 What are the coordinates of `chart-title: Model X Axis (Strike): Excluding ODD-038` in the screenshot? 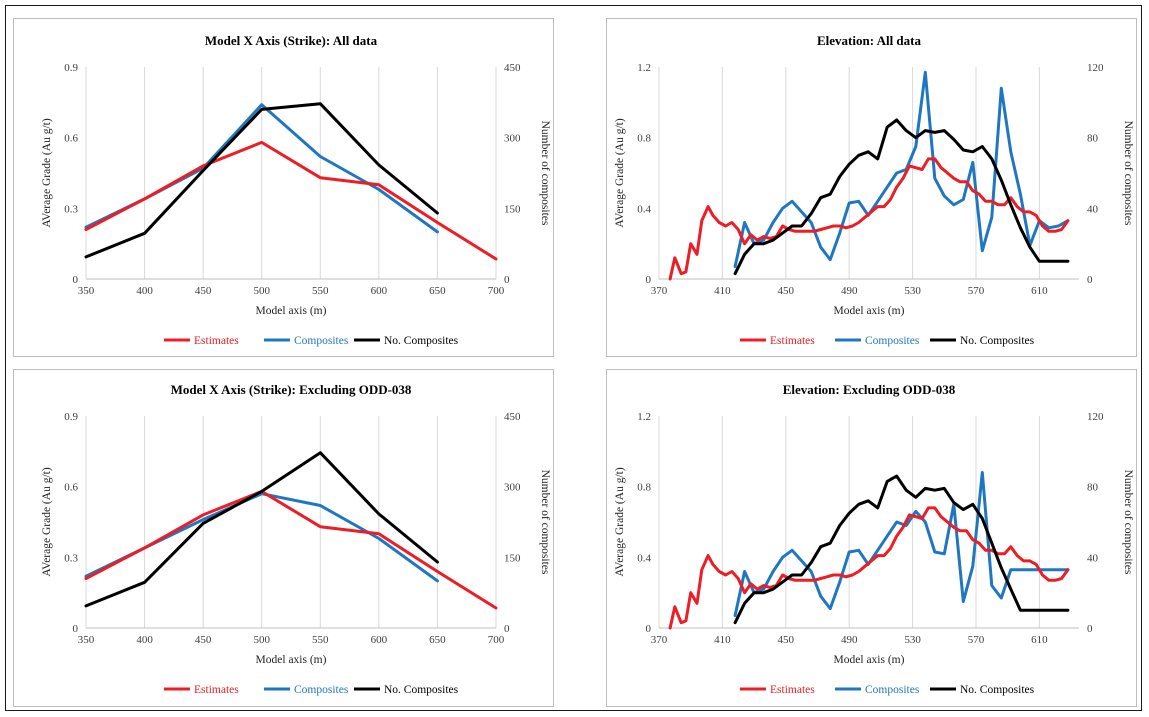 It's located at (291, 389).